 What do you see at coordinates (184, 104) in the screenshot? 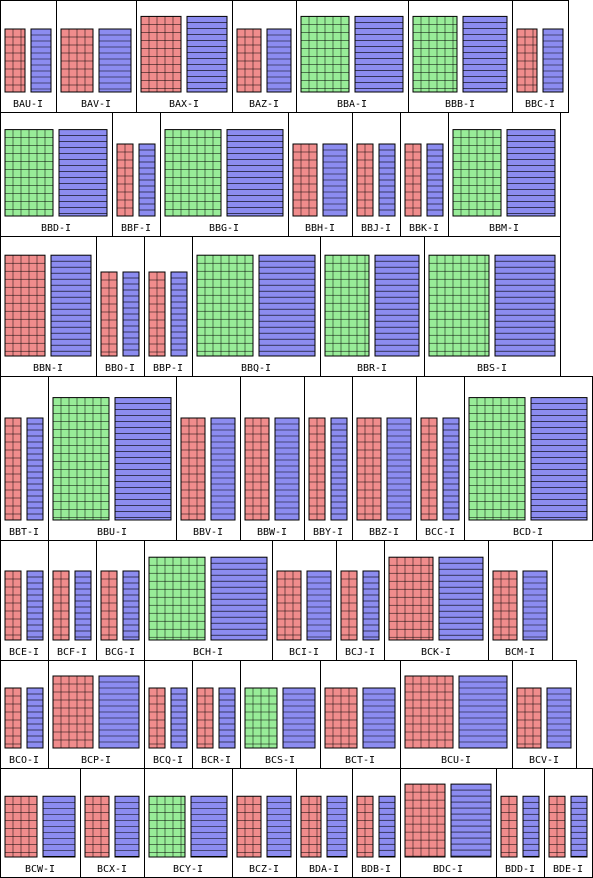
I see `cell-label: BAX-I` at bounding box center [184, 104].